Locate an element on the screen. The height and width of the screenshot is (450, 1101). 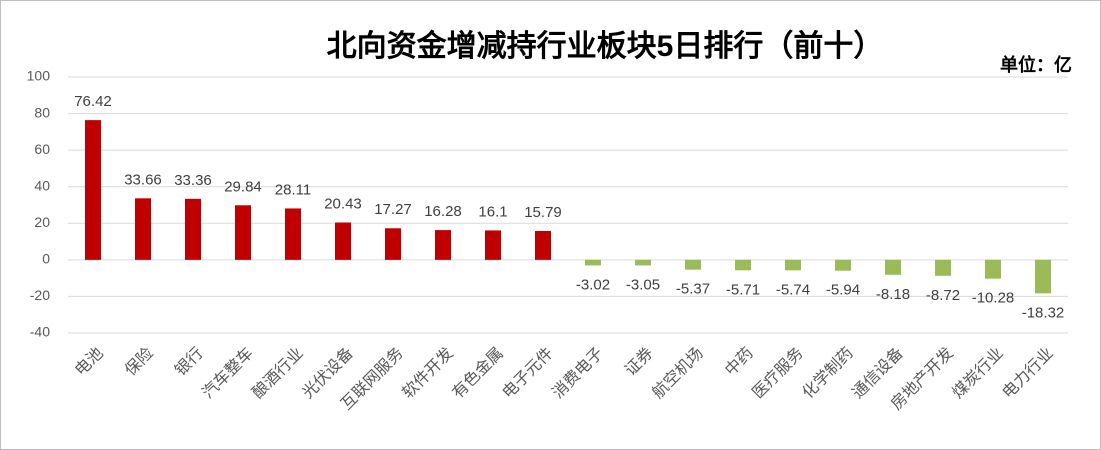
value-label: 15.79 is located at coordinates (543, 212).